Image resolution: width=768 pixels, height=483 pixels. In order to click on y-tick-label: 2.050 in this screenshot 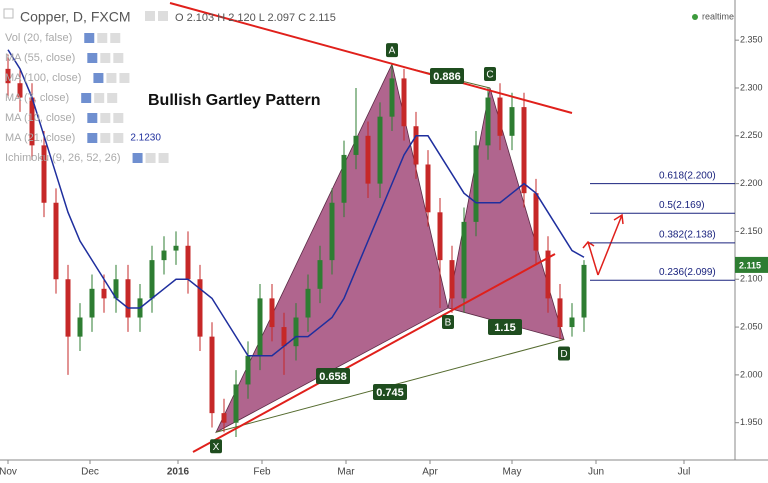, I will do `click(751, 326)`.